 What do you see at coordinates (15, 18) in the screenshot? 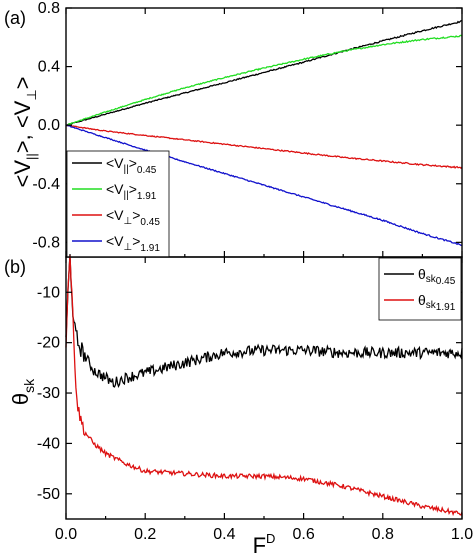
I see `panel-label: (a)` at bounding box center [15, 18].